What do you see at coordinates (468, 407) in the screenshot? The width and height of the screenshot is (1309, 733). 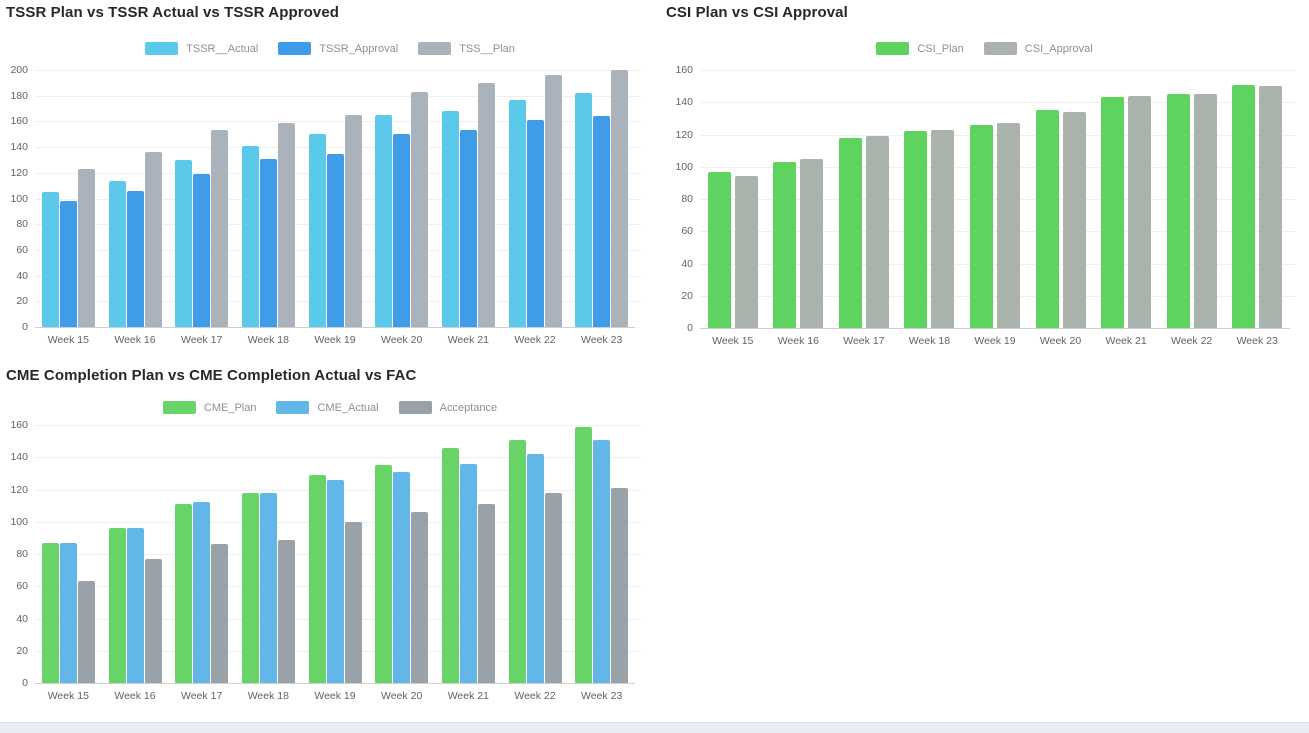 I see `legend-label: Acceptance` at bounding box center [468, 407].